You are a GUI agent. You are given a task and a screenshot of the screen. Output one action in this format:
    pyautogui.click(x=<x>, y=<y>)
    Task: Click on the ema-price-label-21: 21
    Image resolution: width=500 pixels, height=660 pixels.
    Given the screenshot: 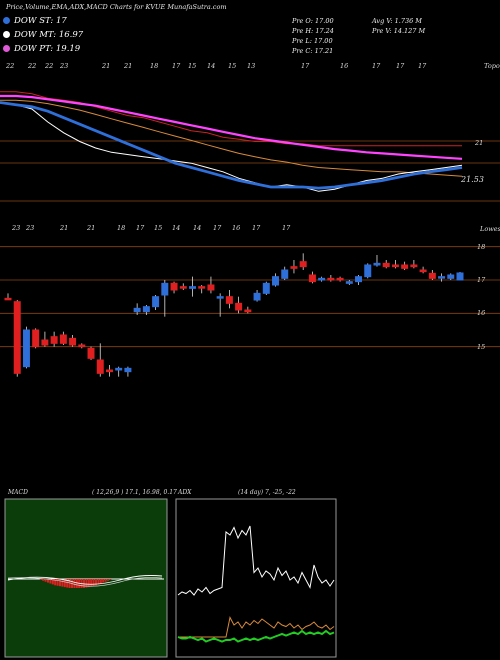 What is the action you would take?
    pyautogui.click(x=479, y=143)
    